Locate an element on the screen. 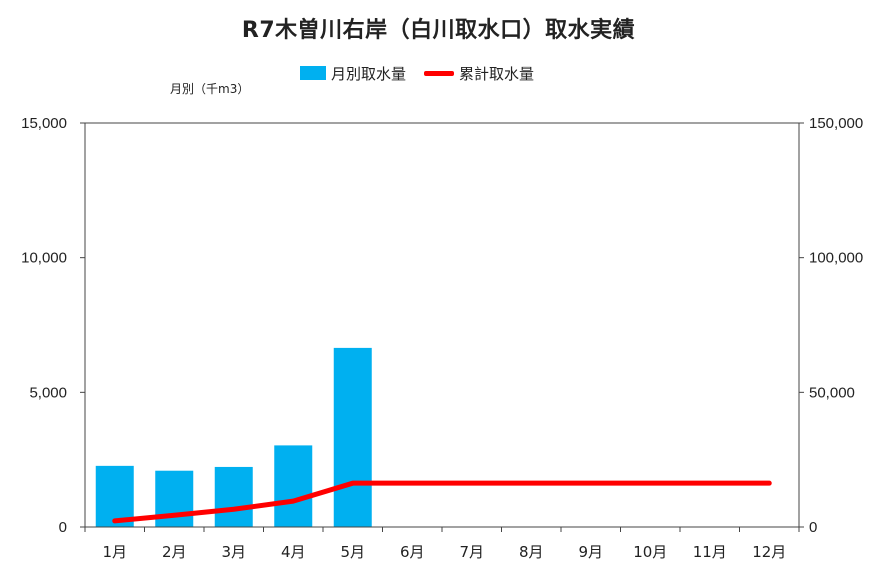 This screenshot has height=572, width=877. y-left-tick-label: 10,000 is located at coordinates (44, 258).